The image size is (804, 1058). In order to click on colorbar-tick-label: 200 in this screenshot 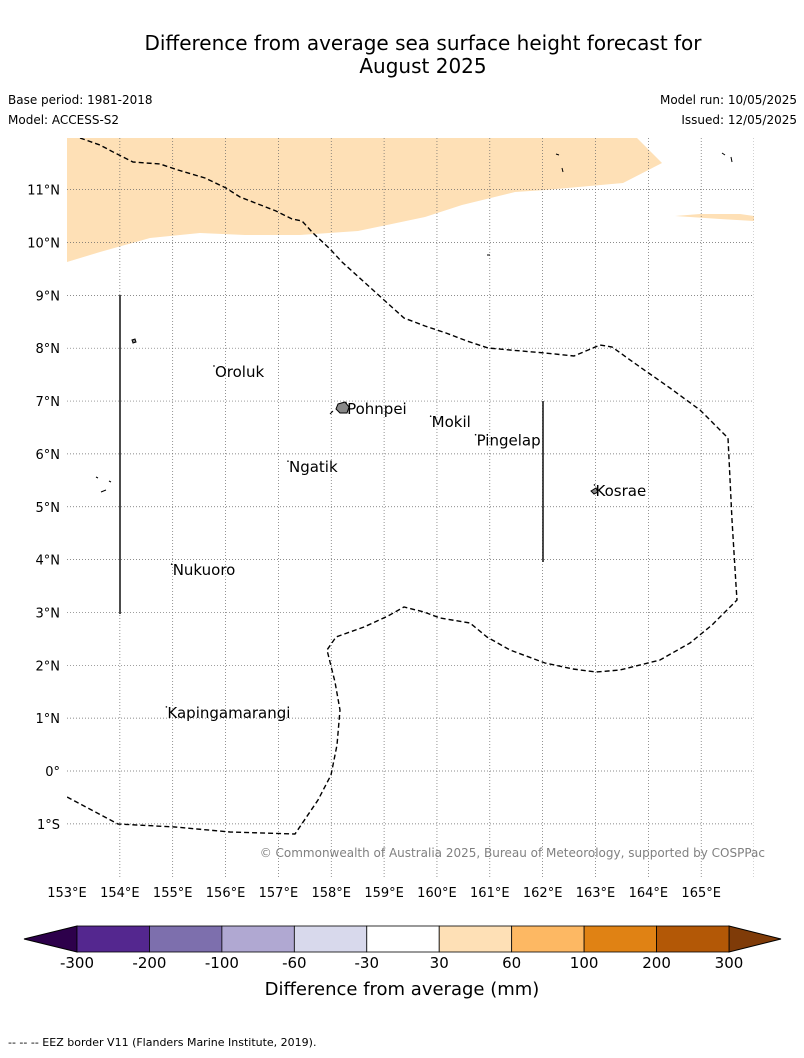, I will do `click(656, 963)`.